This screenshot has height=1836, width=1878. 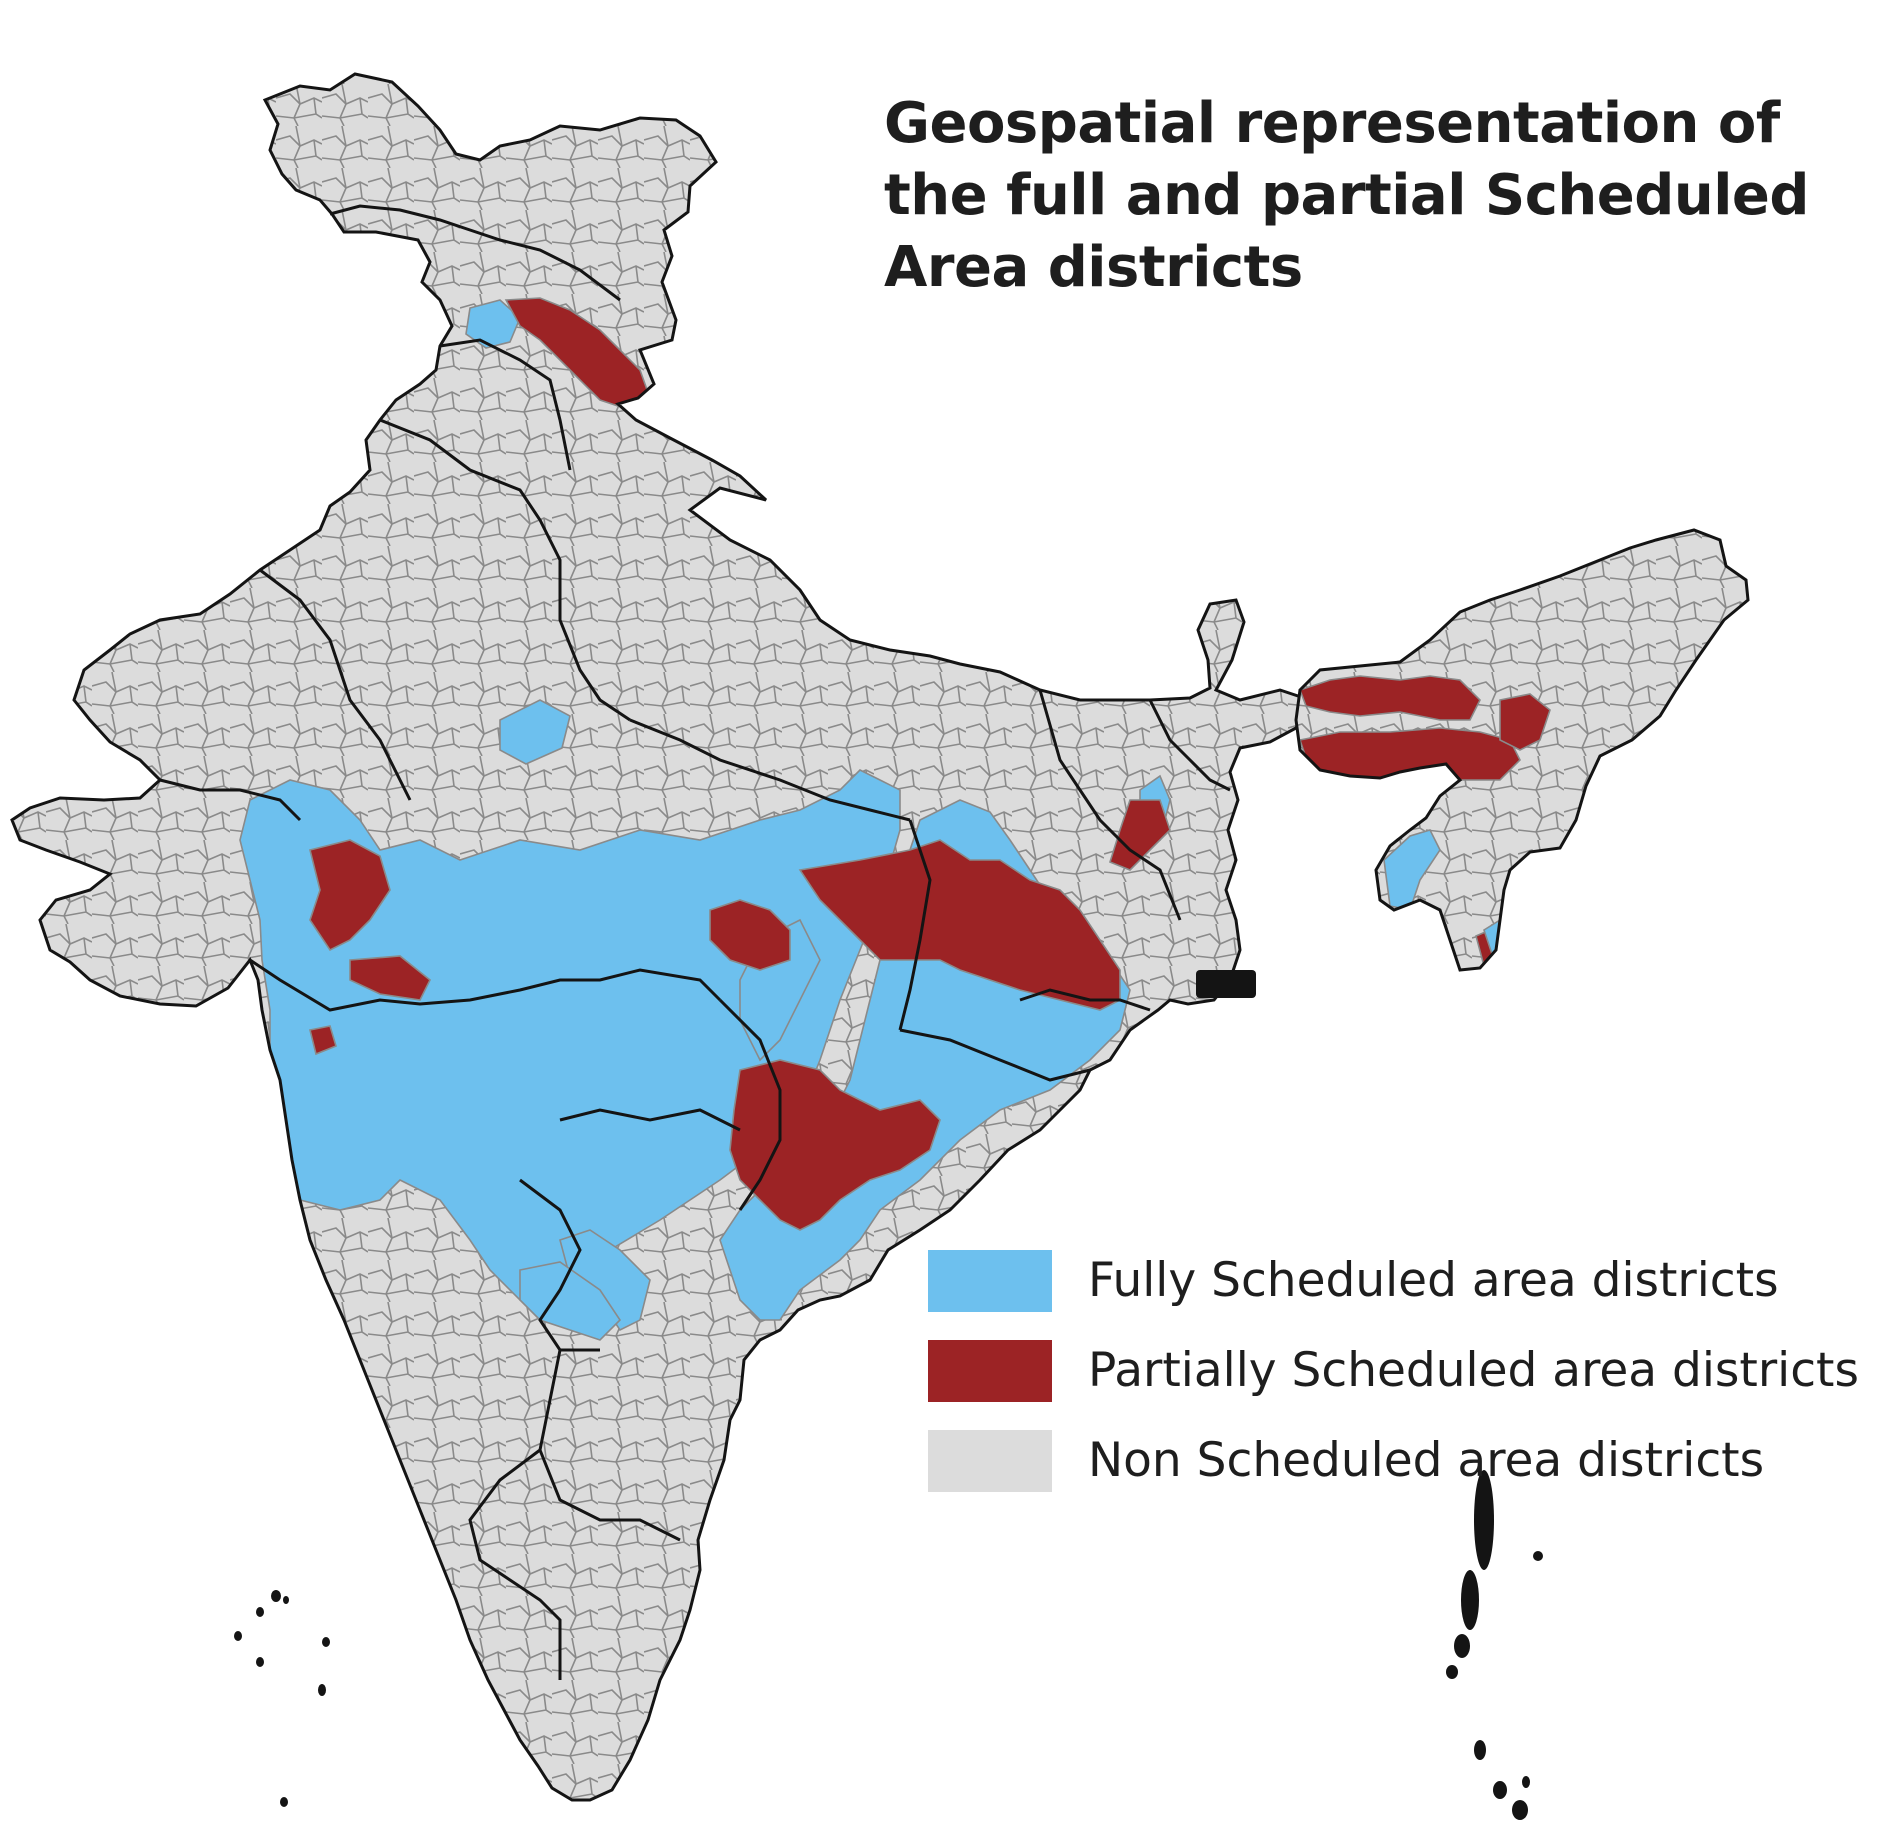 What do you see at coordinates (990, 1281) in the screenshot?
I see `legend-swatch-fully` at bounding box center [990, 1281].